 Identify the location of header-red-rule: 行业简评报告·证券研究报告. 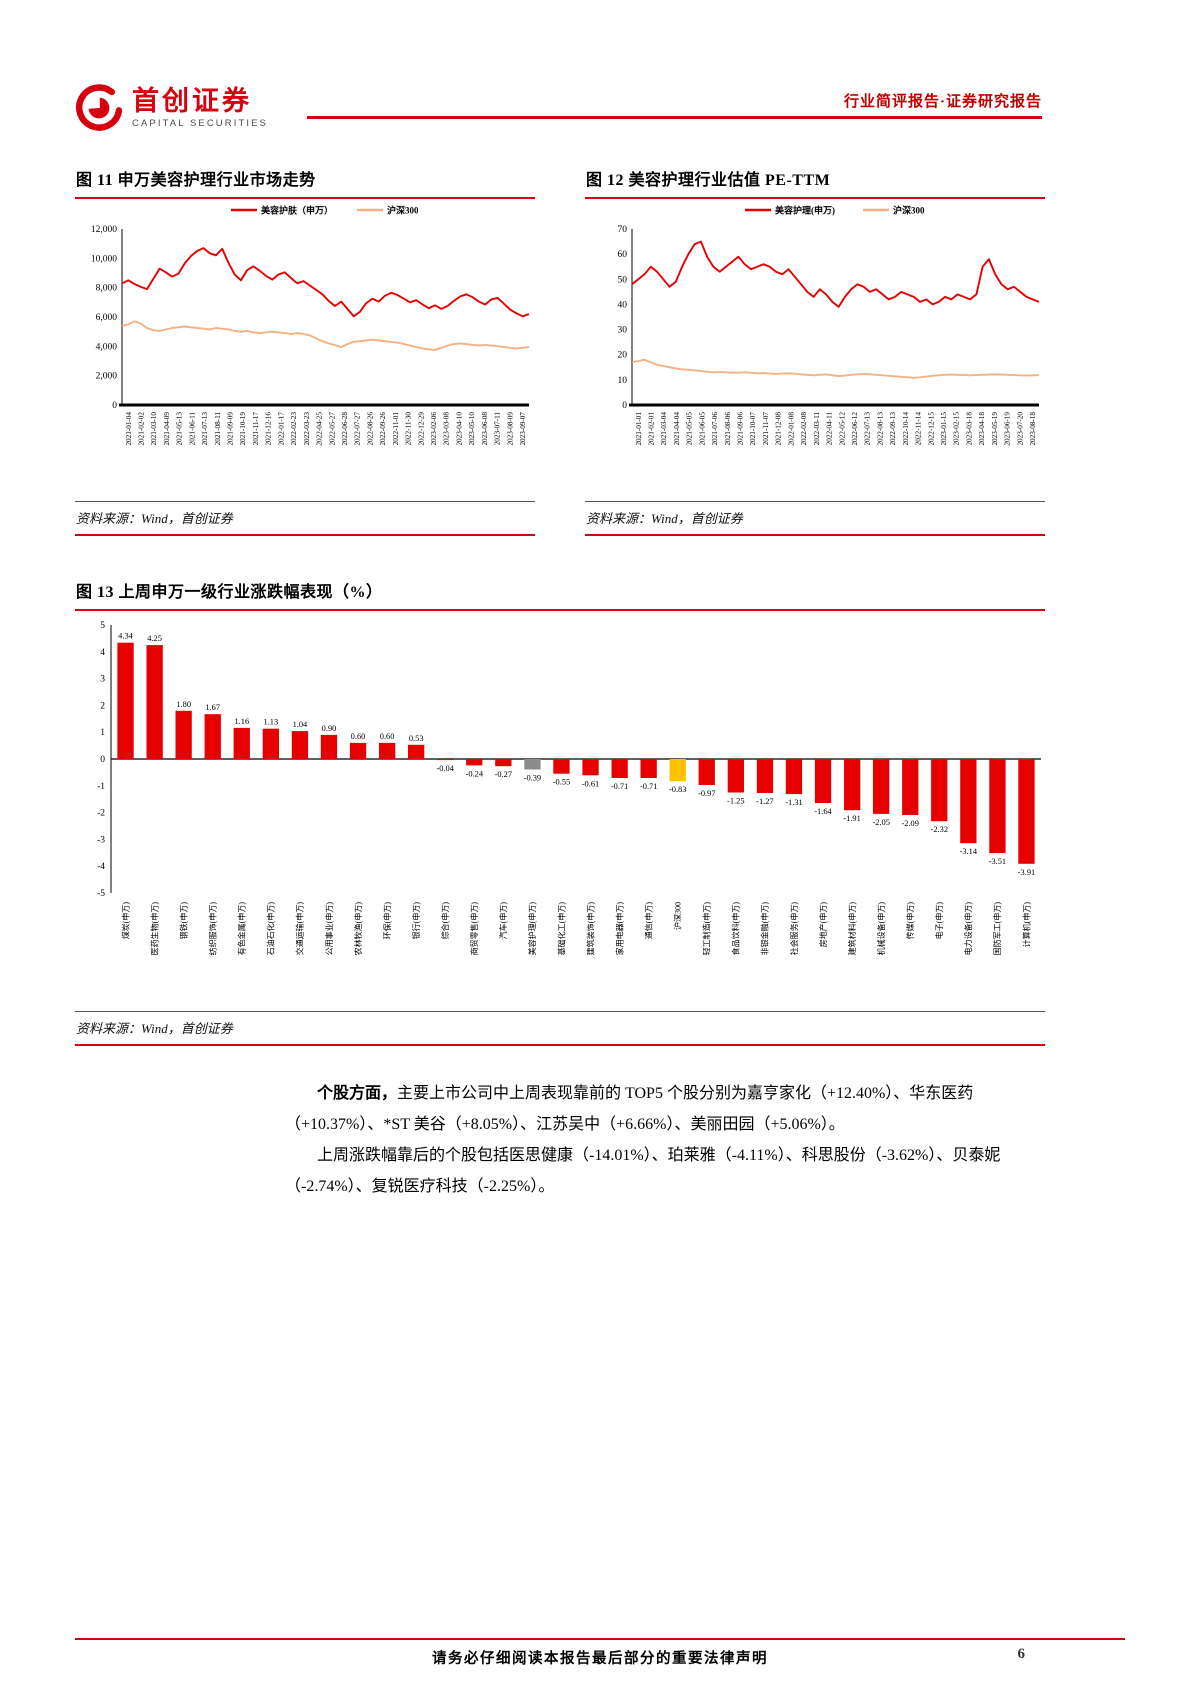
(674, 104).